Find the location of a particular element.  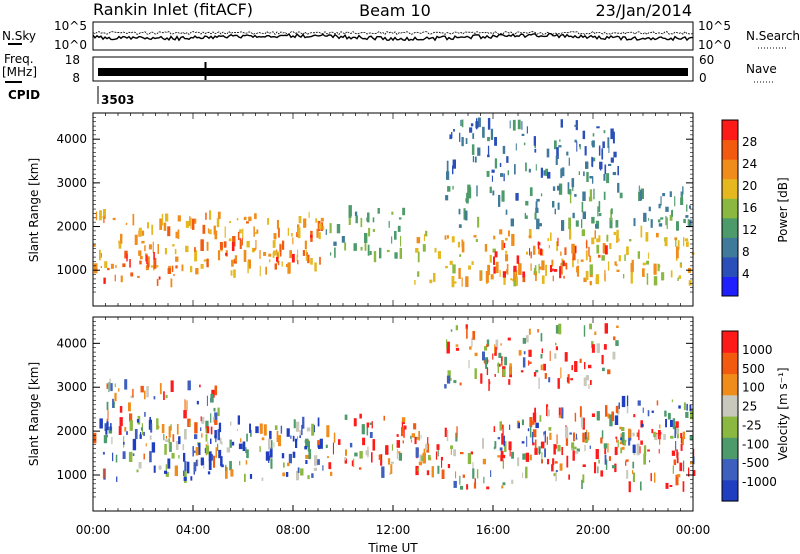

xaxis-tick-label: 16:00 is located at coordinates (493, 530).